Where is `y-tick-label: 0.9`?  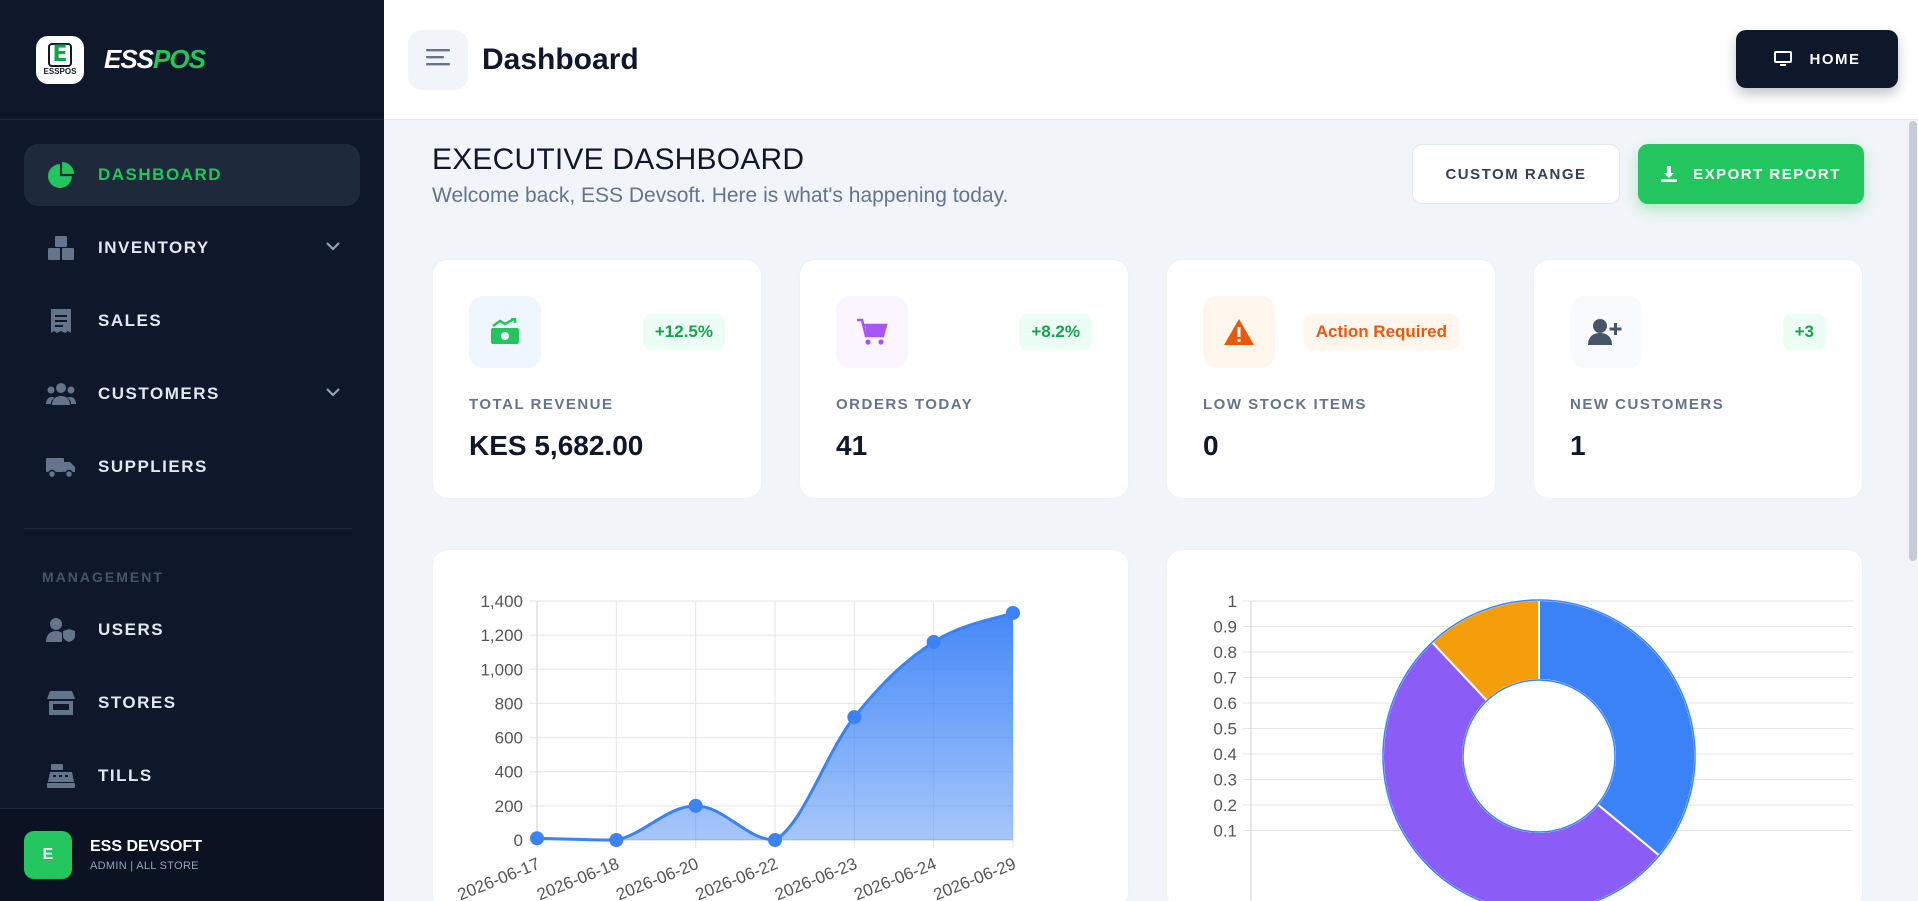 y-tick-label: 0.9 is located at coordinates (1225, 627).